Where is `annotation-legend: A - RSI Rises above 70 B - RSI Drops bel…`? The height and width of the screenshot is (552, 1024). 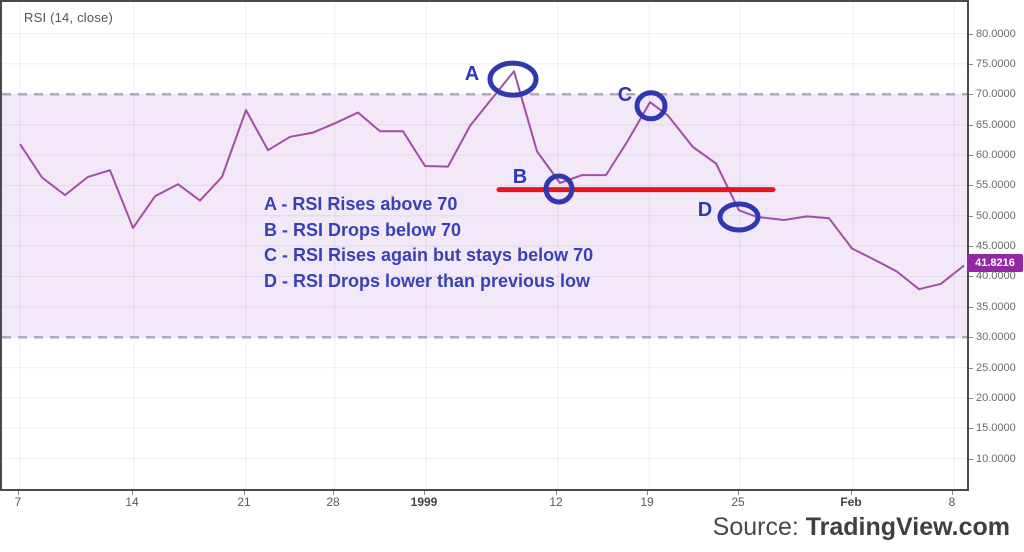
annotation-legend: A - RSI Rises above 70 B - RSI Drops bel… is located at coordinates (428, 243).